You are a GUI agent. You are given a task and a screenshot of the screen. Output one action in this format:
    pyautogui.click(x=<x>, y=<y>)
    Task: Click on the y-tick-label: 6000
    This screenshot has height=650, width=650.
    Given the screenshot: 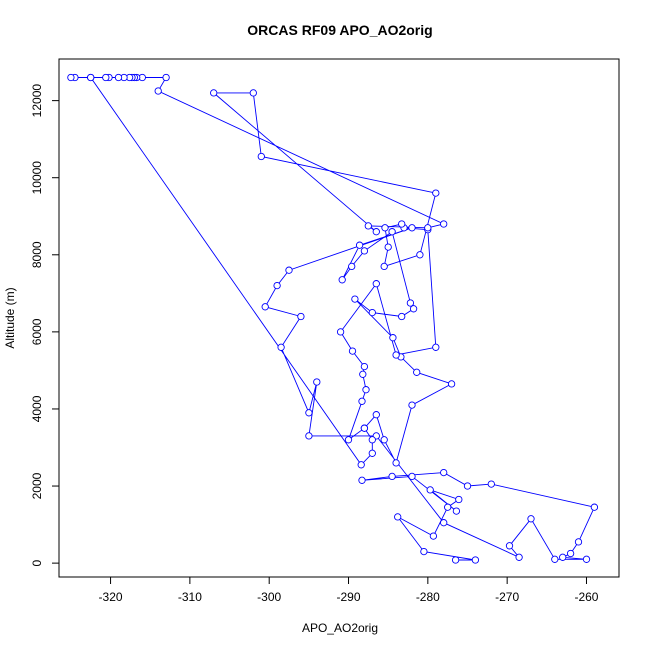 What is the action you would take?
    pyautogui.click(x=37, y=331)
    